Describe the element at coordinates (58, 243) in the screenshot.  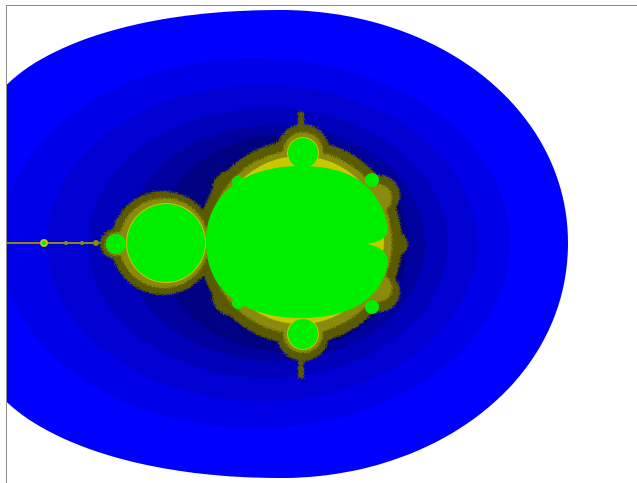
I see `antenna-filament` at that location.